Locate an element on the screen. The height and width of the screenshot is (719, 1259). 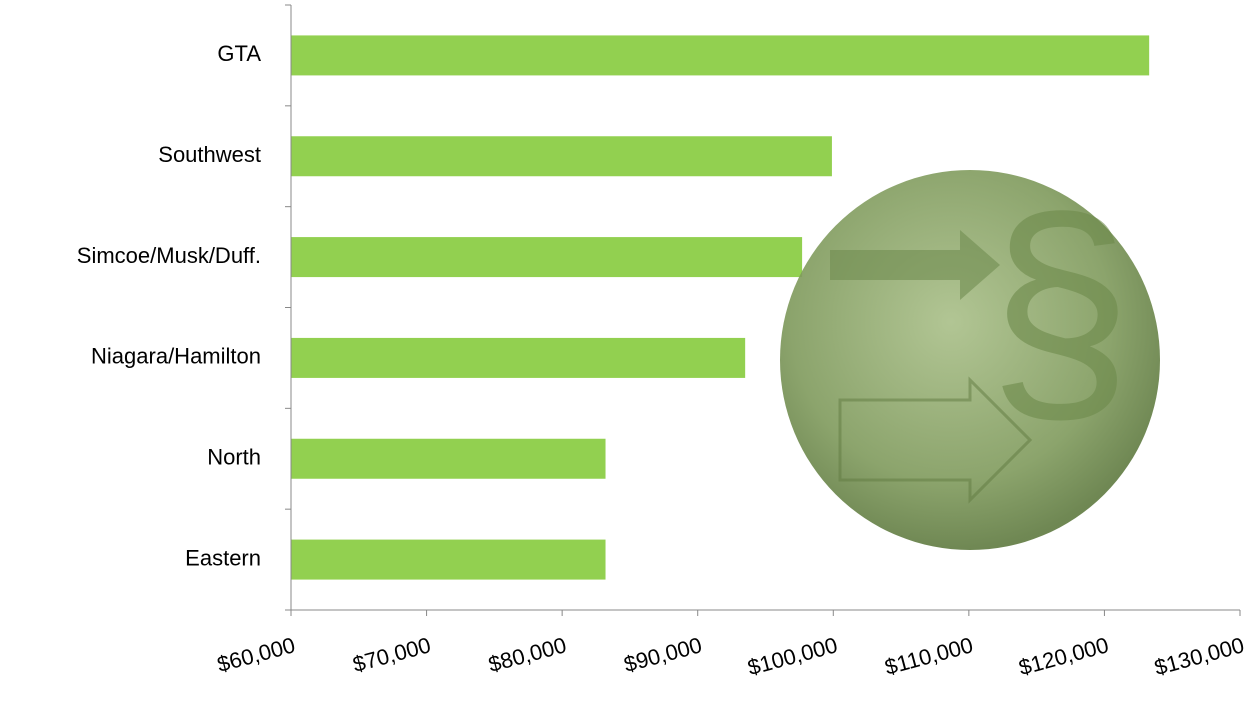
x-tick-label: $70,000 is located at coordinates (391, 654).